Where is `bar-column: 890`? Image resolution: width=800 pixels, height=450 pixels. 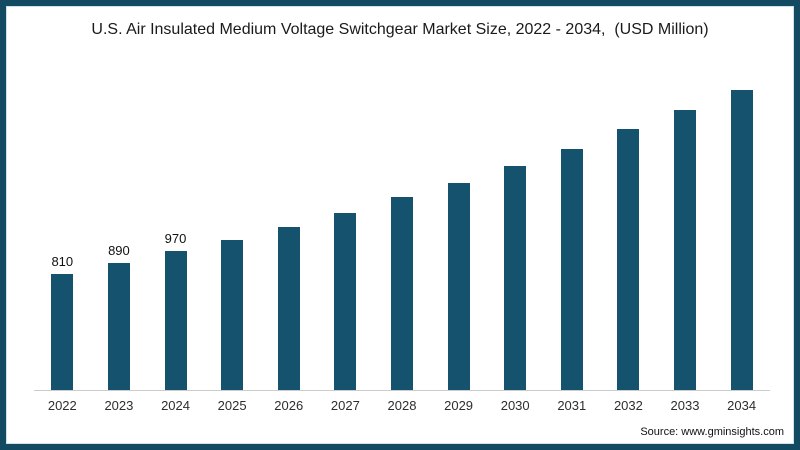 bar-column: 890 is located at coordinates (119, 228).